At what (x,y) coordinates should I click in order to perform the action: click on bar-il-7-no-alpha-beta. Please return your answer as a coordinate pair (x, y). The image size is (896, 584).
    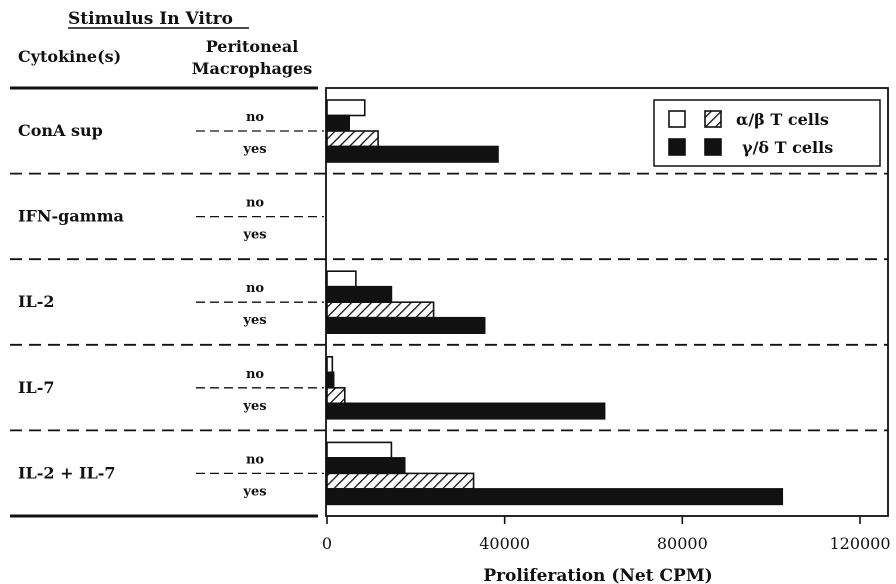
    Looking at the image, I should click on (330, 364).